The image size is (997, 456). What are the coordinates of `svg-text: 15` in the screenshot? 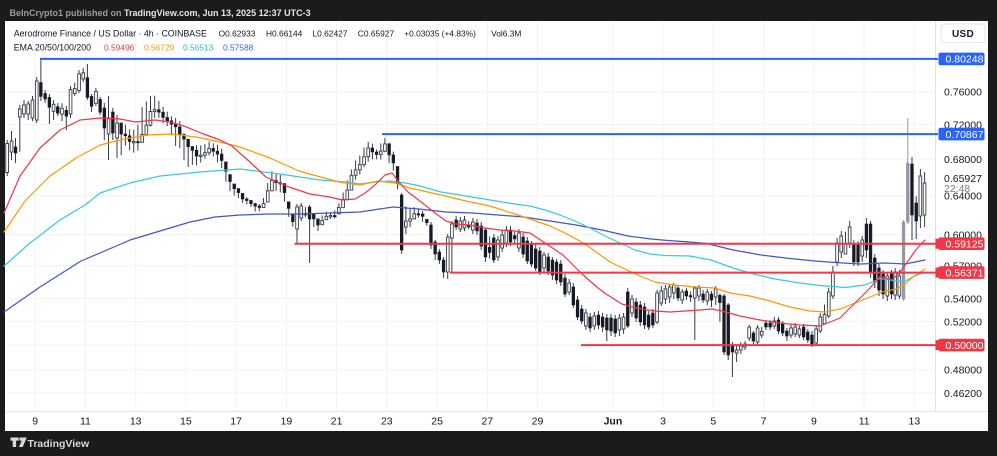 It's located at (186, 421).